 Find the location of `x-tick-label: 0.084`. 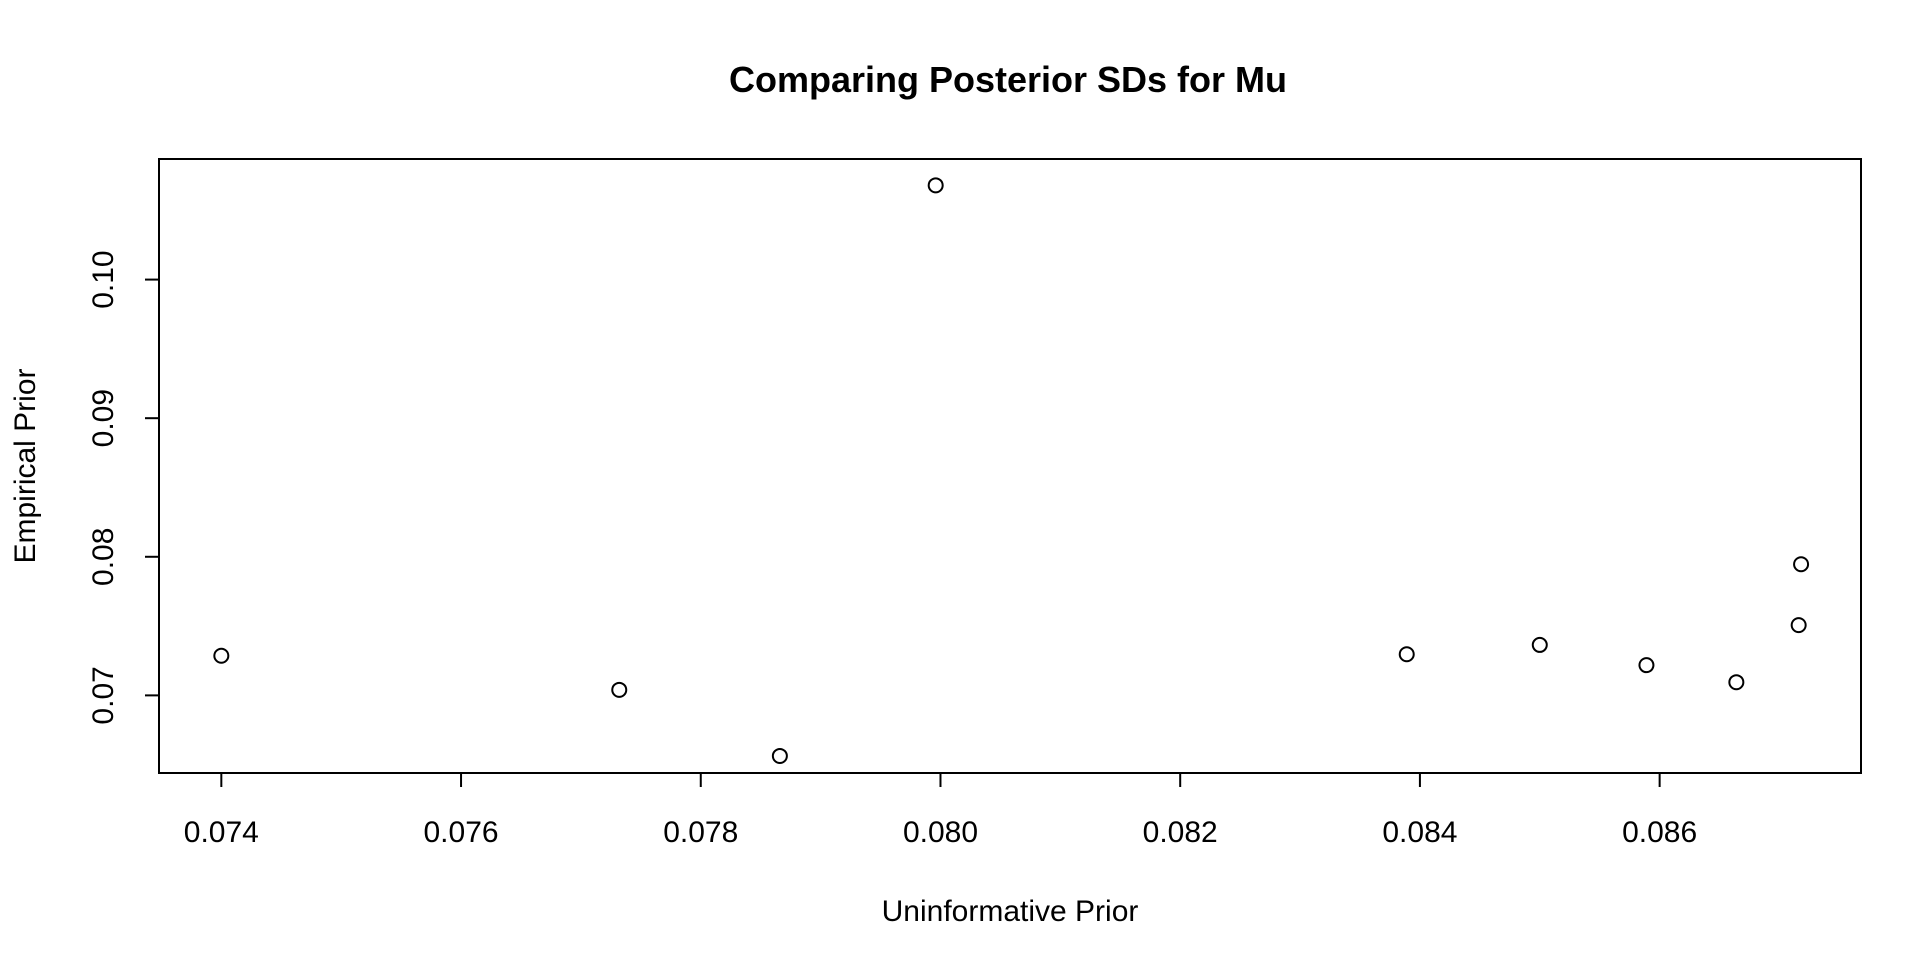

x-tick-label: 0.084 is located at coordinates (1419, 832).